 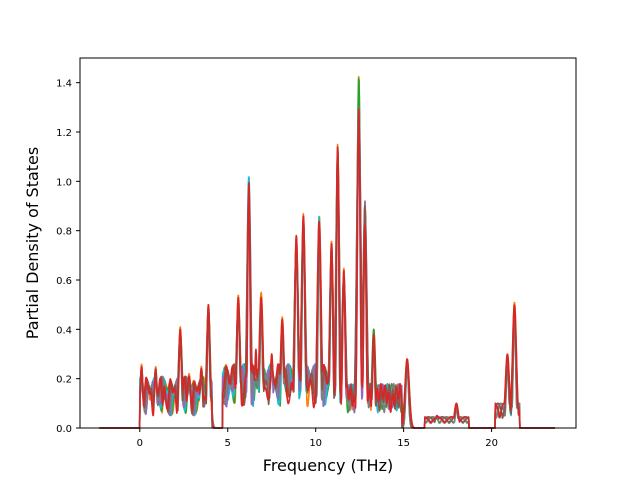 What do you see at coordinates (64, 133) in the screenshot?
I see `y-tick-label: 1.2` at bounding box center [64, 133].